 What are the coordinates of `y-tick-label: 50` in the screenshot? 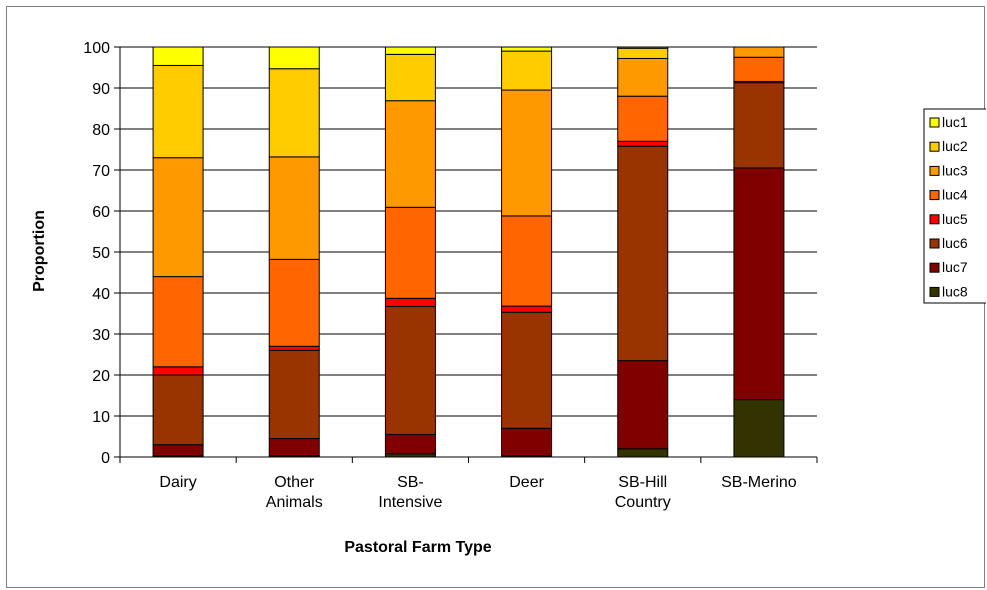 It's located at (101, 253).